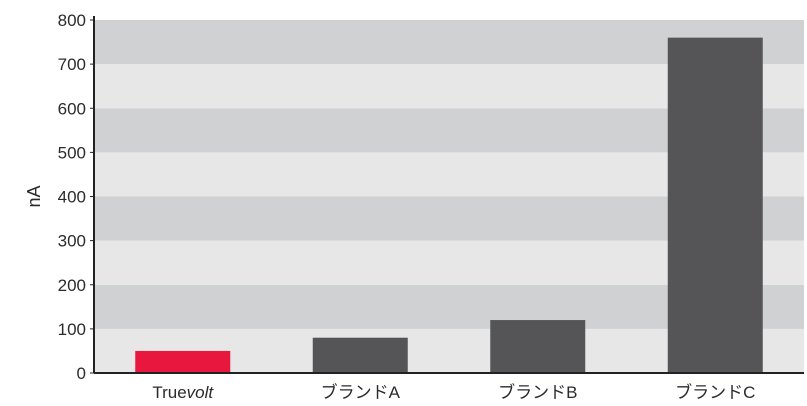 The image size is (807, 406). Describe the element at coordinates (72, 108) in the screenshot. I see `y-tick-label: 600` at that location.